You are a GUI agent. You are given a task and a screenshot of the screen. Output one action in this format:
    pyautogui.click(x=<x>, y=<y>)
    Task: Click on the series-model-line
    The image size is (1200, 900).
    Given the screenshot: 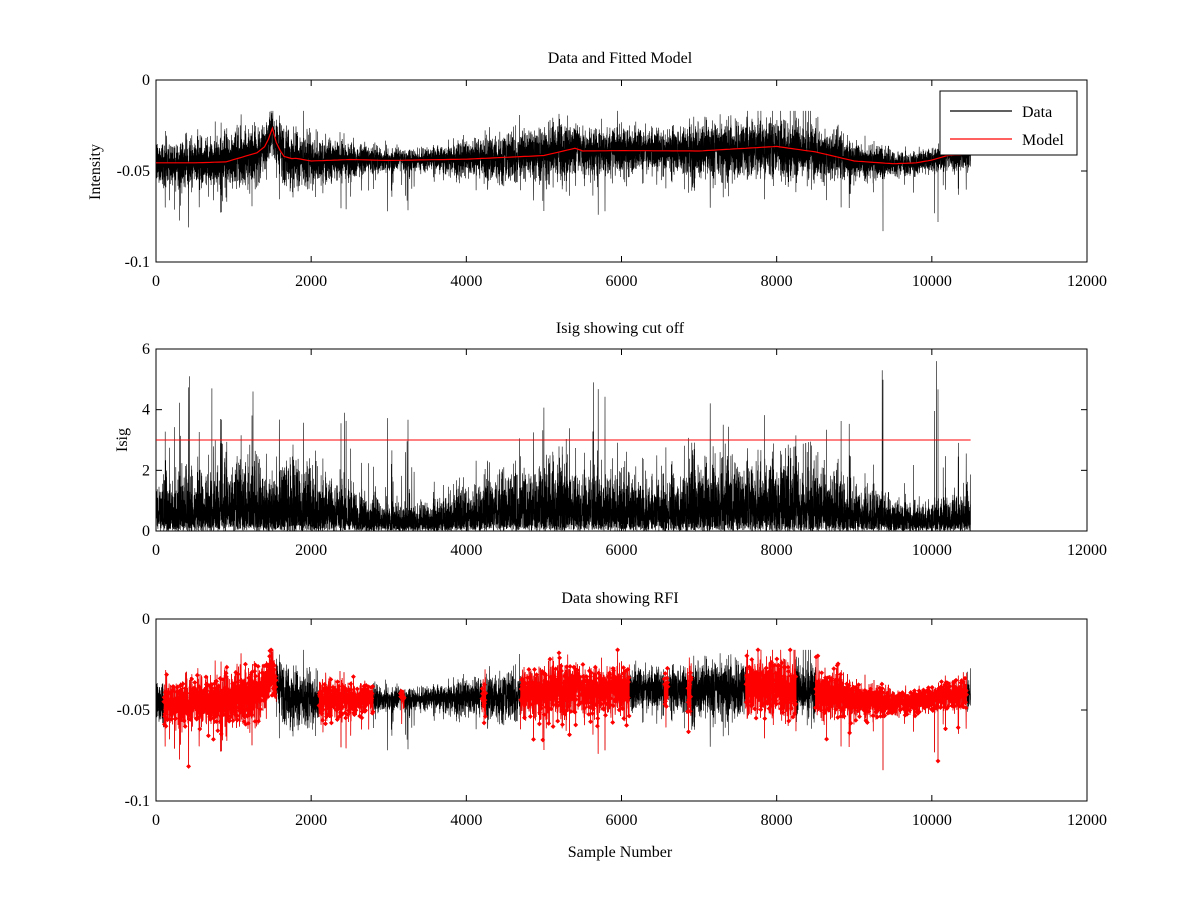 What is the action you would take?
    pyautogui.click(x=563, y=145)
    